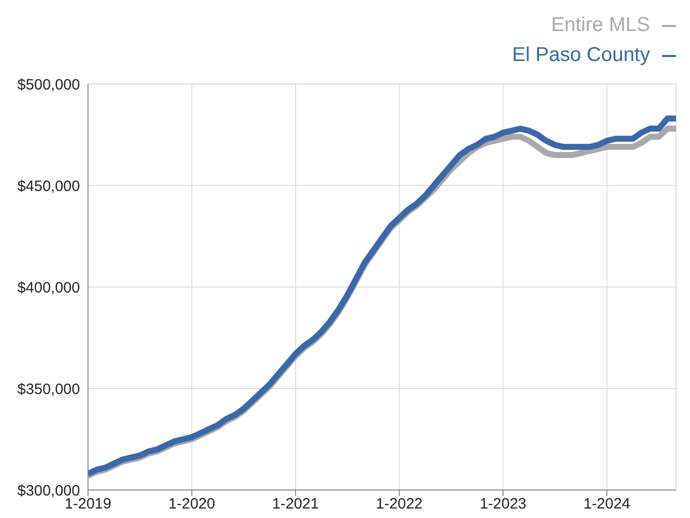 Image resolution: width=690 pixels, height=518 pixels. What do you see at coordinates (192, 504) in the screenshot?
I see `x-tick-label: 1-2020` at bounding box center [192, 504].